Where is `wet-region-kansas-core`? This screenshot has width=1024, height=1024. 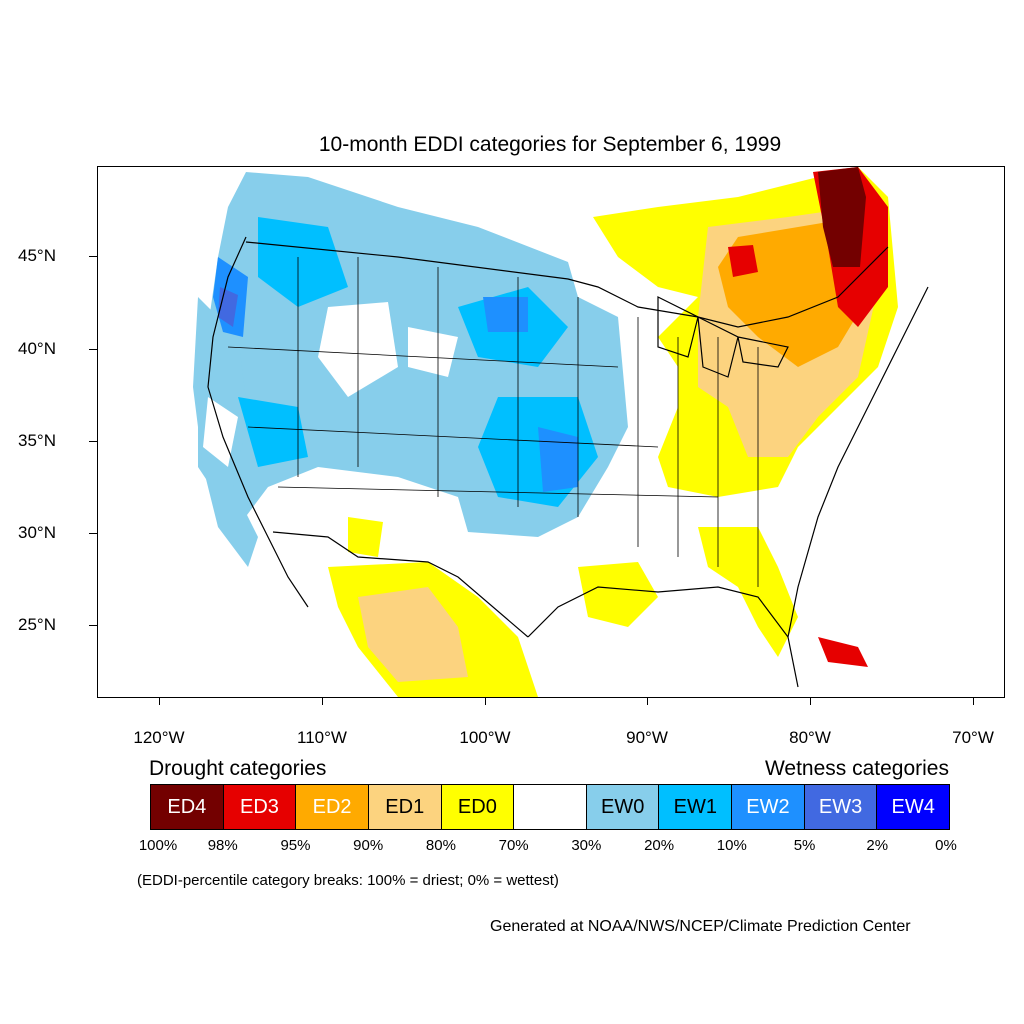
wet-region-kansas-core is located at coordinates (558, 459).